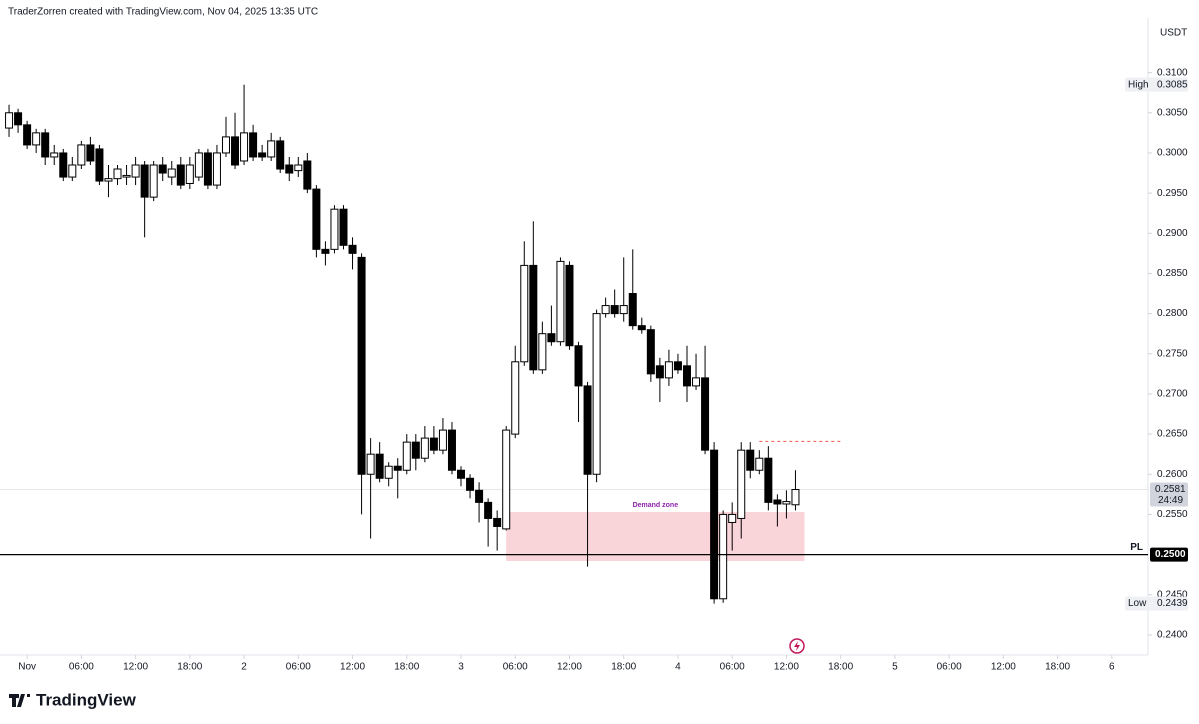 The image size is (1199, 724). Describe the element at coordinates (1172, 273) in the screenshot. I see `y-tick-label: 0.2850` at that location.